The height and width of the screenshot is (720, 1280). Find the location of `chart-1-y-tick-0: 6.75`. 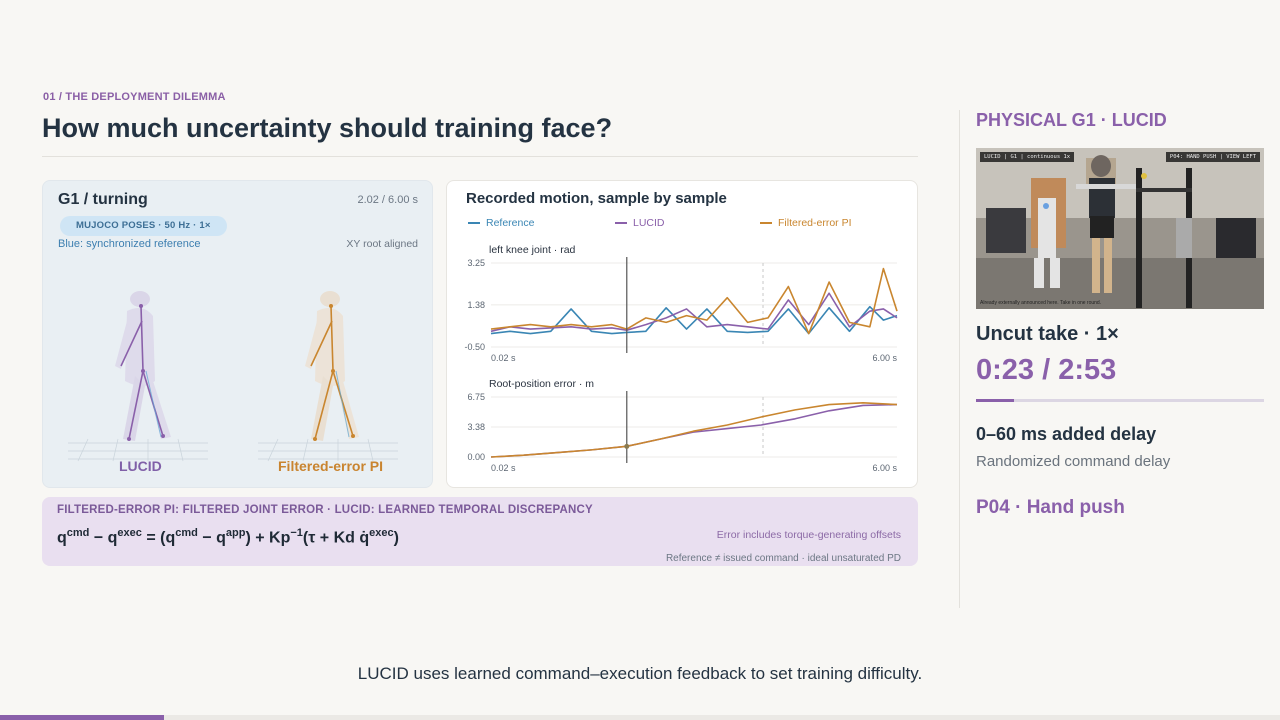

chart-1-y-tick-0: 6.75 is located at coordinates (476, 397).